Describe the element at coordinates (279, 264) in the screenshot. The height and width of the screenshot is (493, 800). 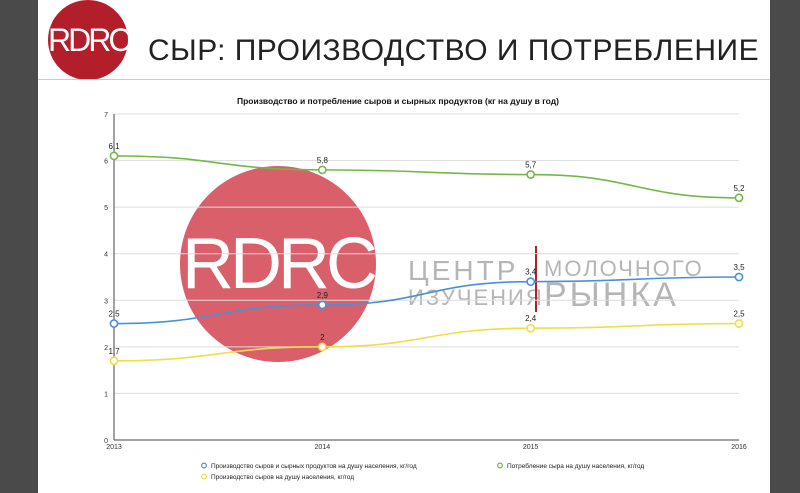
I see `watermark-logo-text: RDRC` at that location.